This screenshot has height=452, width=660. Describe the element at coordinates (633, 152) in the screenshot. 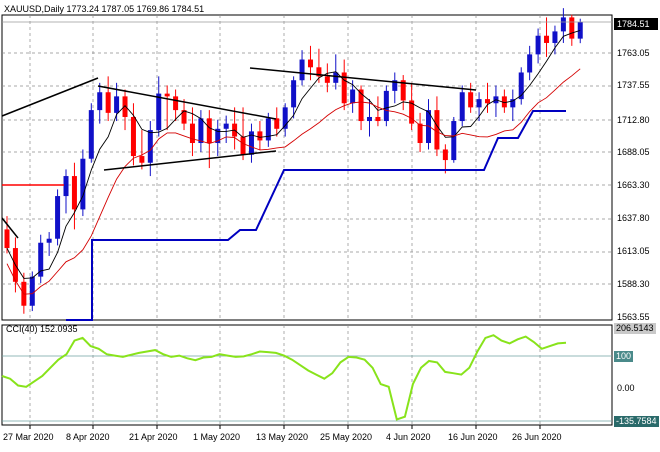

I see `y-tick-label: 1688.05` at that location.